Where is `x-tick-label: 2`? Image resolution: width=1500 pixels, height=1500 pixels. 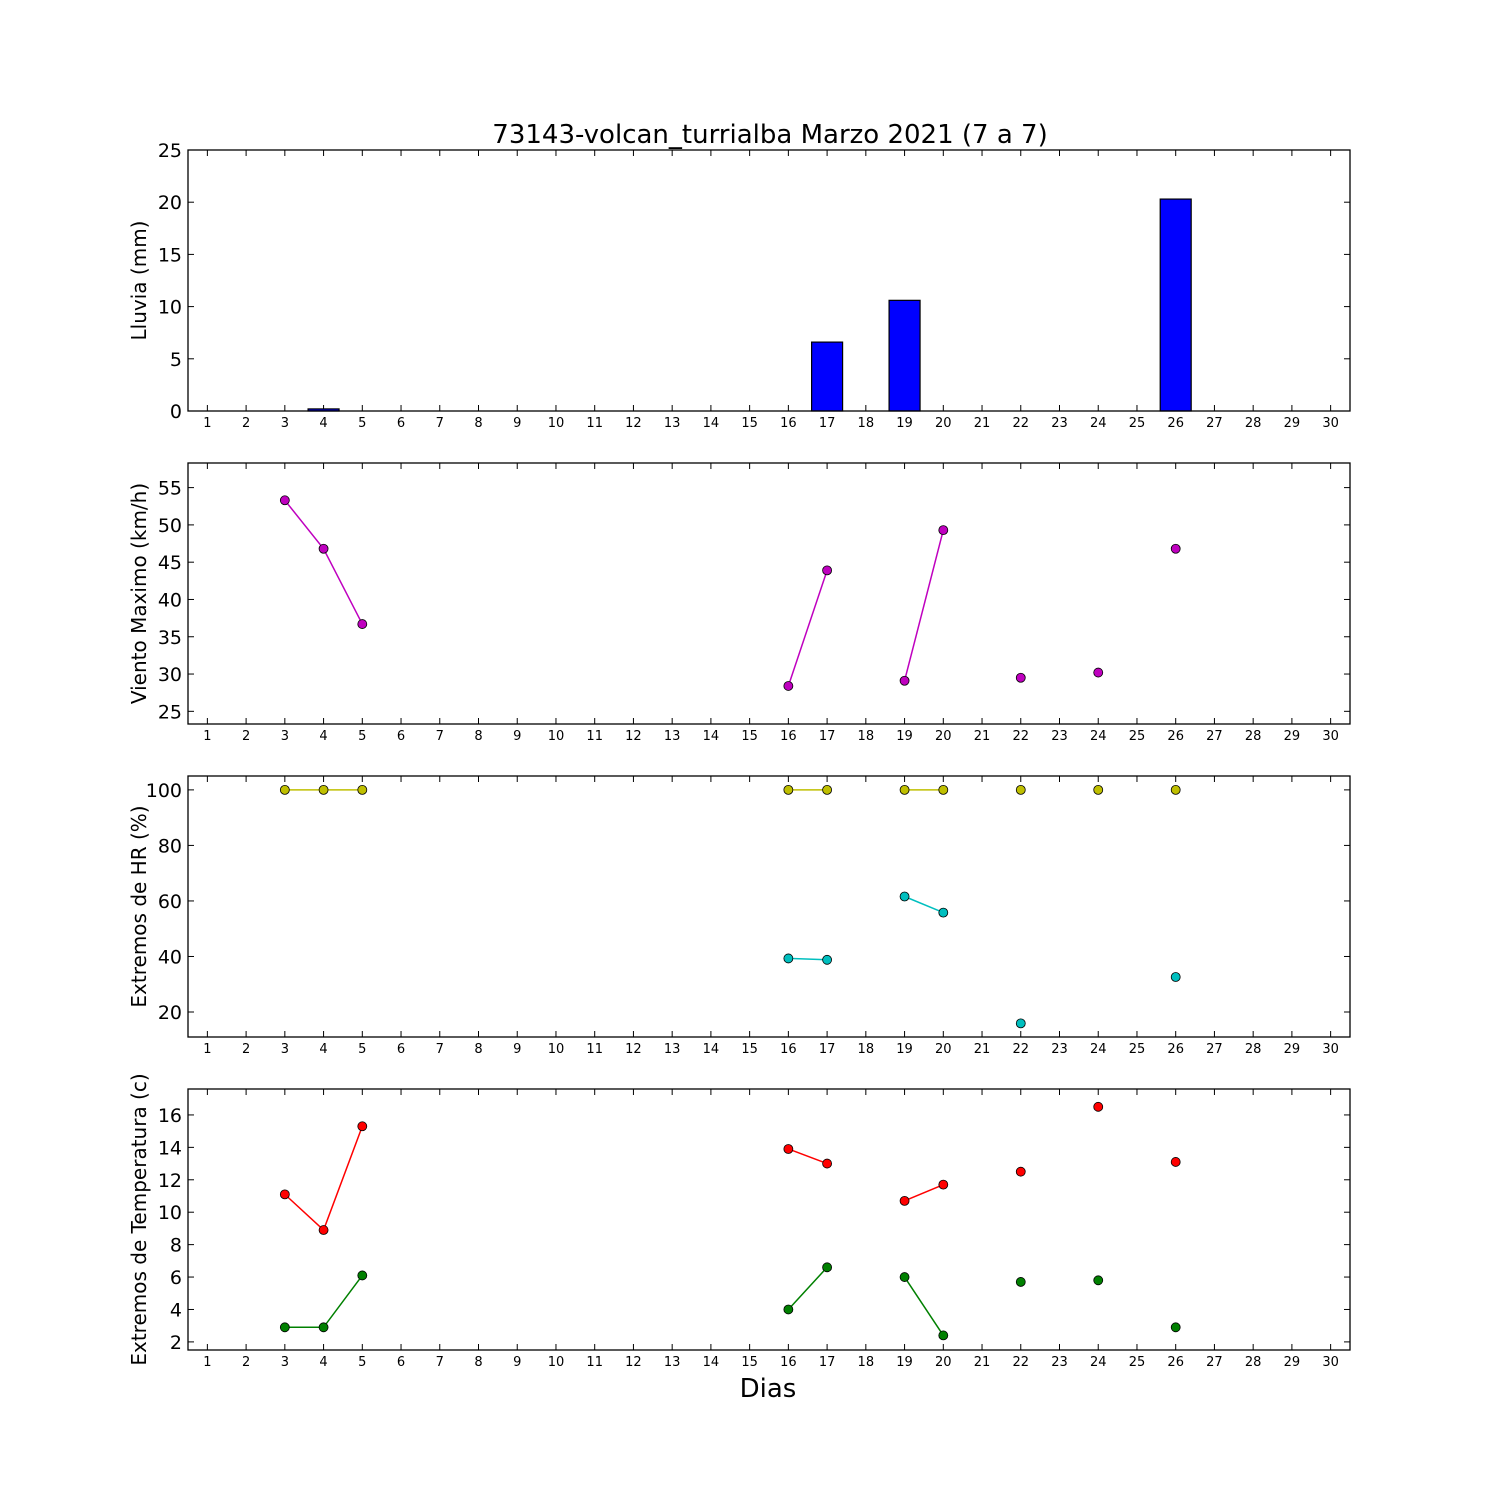 x-tick-label: 2 is located at coordinates (246, 423).